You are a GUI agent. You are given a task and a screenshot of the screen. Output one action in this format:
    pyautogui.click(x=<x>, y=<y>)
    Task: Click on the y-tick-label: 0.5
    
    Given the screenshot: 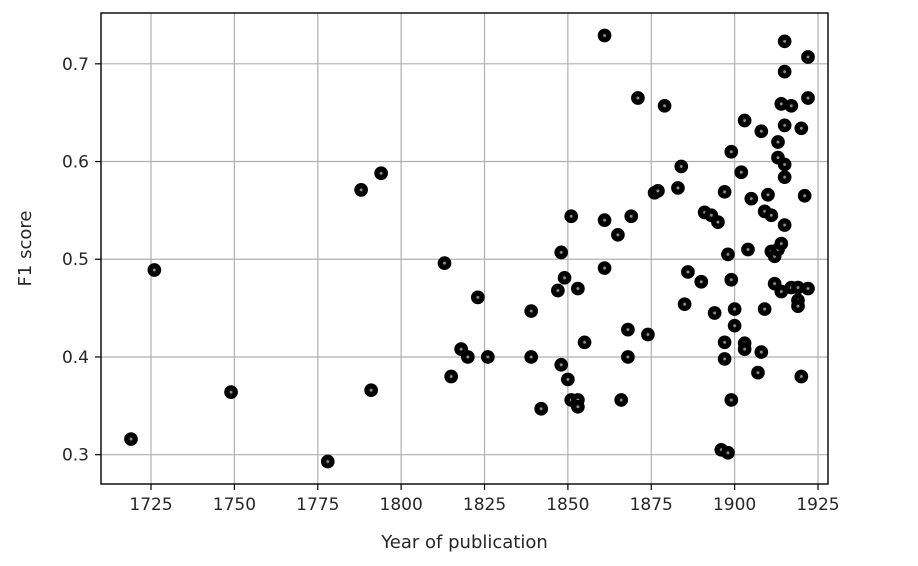 What is the action you would take?
    pyautogui.click(x=75, y=260)
    